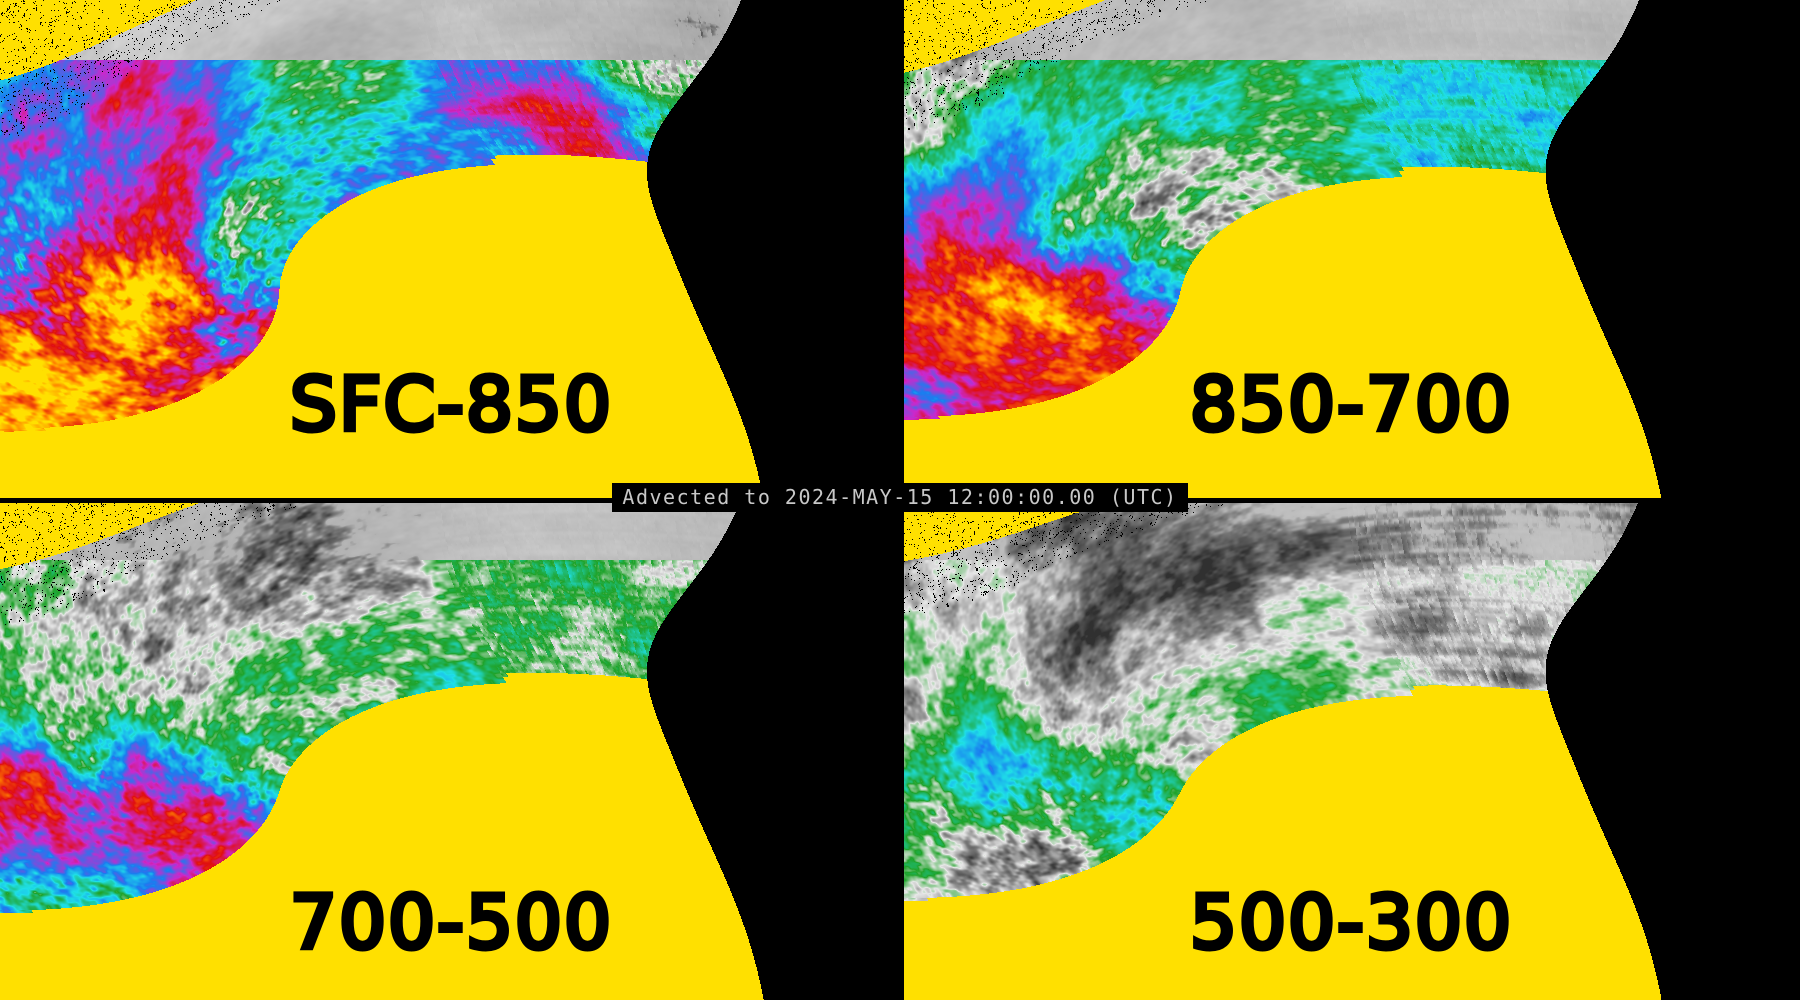 Image resolution: width=1800 pixels, height=1000 pixels. Describe the element at coordinates (900, 500) in the screenshot. I see `panel-divider-horizontal` at that location.